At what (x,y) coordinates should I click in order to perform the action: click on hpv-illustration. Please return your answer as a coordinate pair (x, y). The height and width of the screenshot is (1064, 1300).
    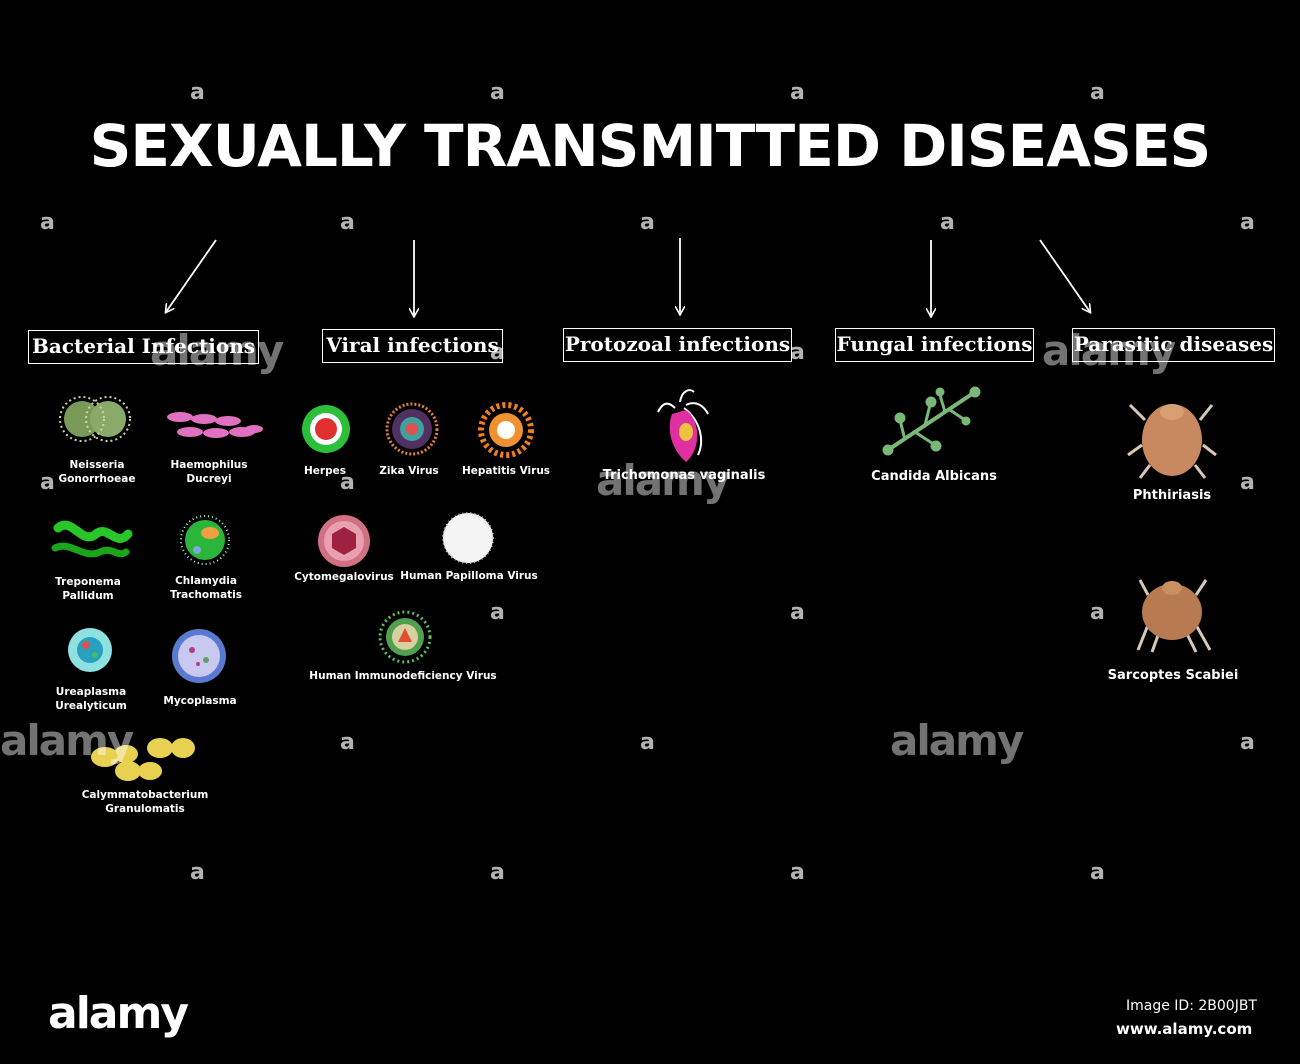
    Looking at the image, I should click on (468, 538).